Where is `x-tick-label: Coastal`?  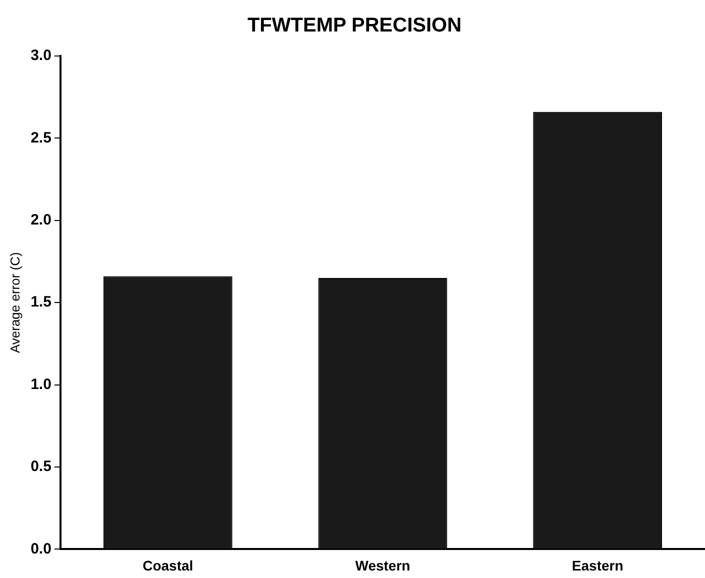 x-tick-label: Coastal is located at coordinates (168, 565).